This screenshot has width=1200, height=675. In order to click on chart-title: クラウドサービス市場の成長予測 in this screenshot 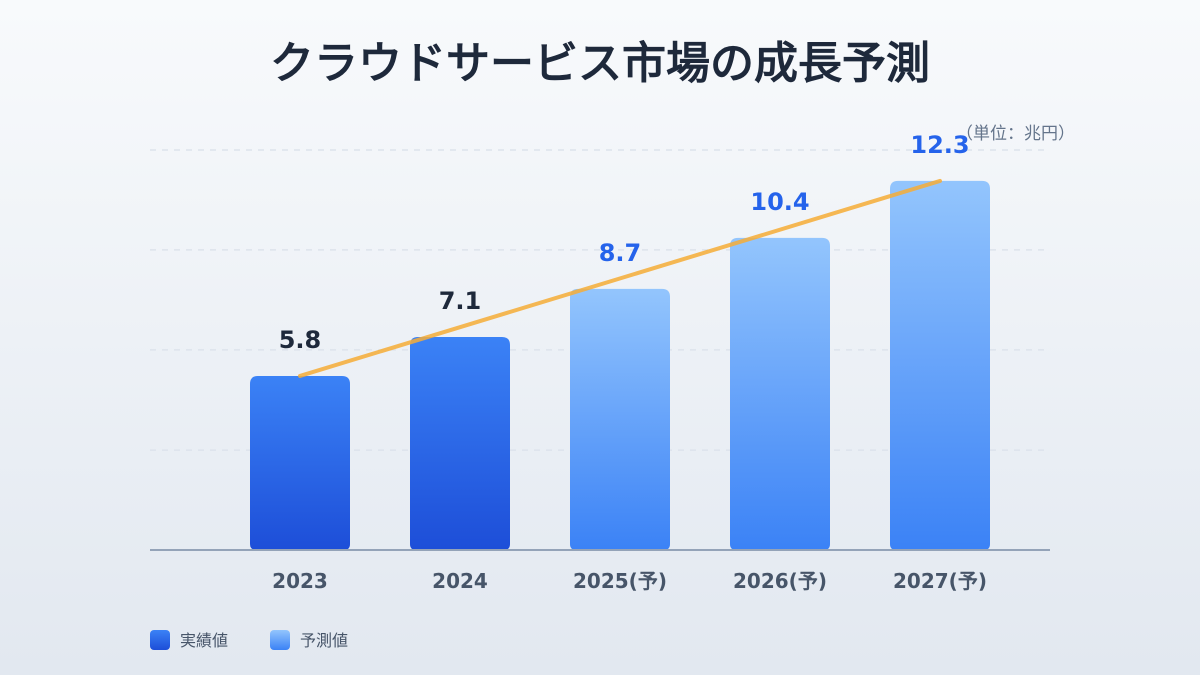, I will do `click(600, 63)`.